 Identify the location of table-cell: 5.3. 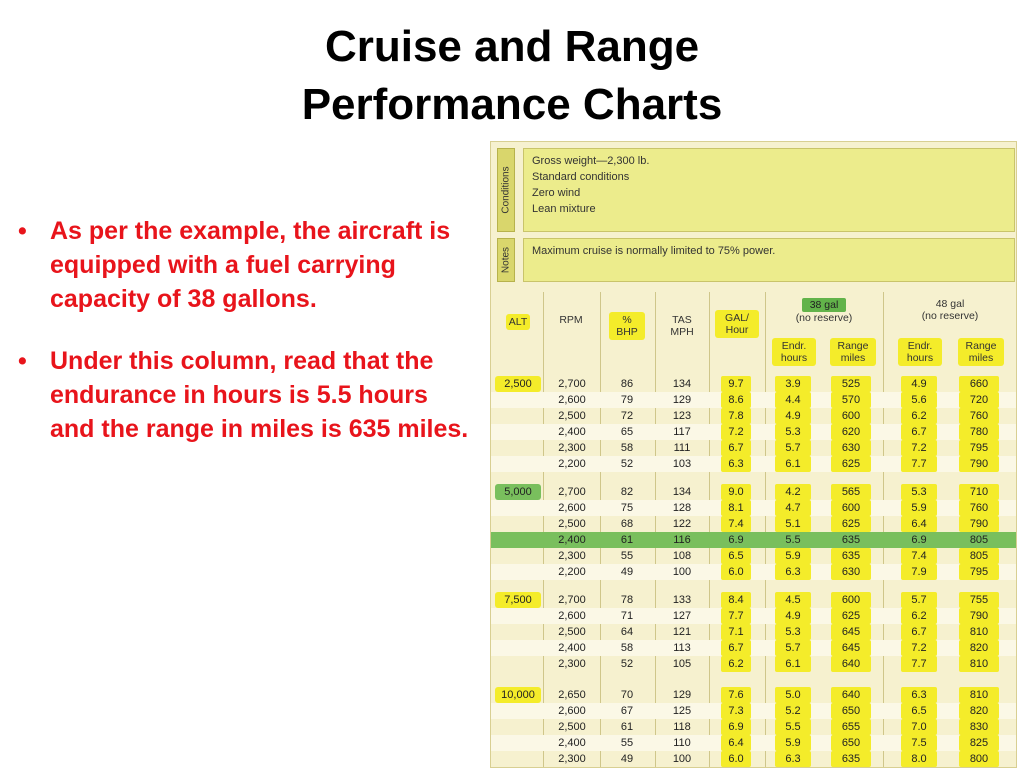
(793, 432).